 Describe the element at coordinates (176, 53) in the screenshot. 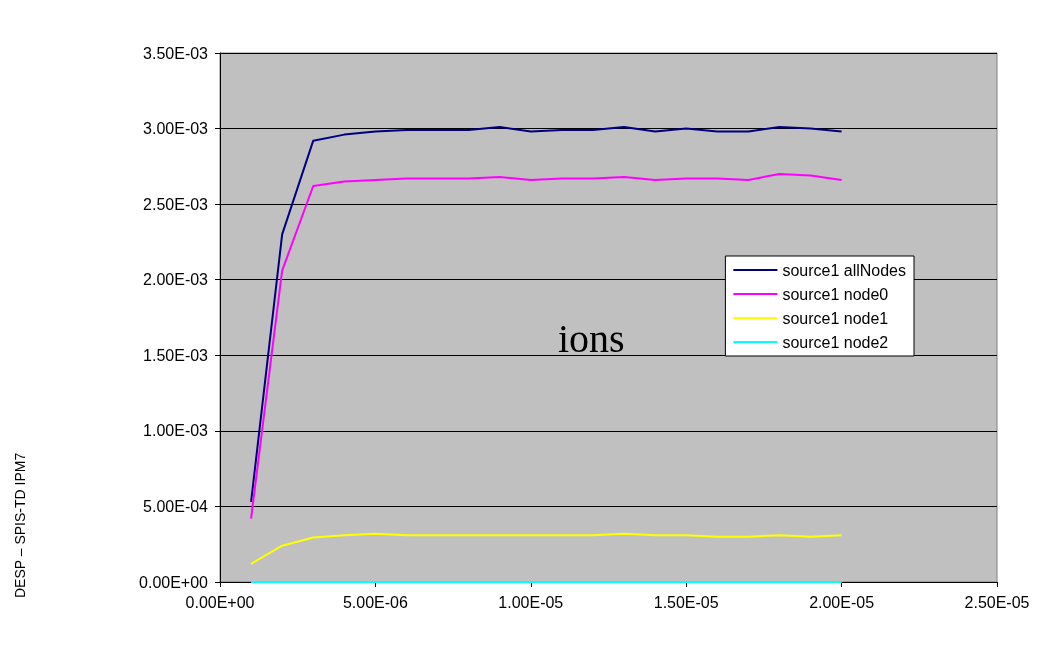

I see `y-tick-label: 3.50E-03` at that location.